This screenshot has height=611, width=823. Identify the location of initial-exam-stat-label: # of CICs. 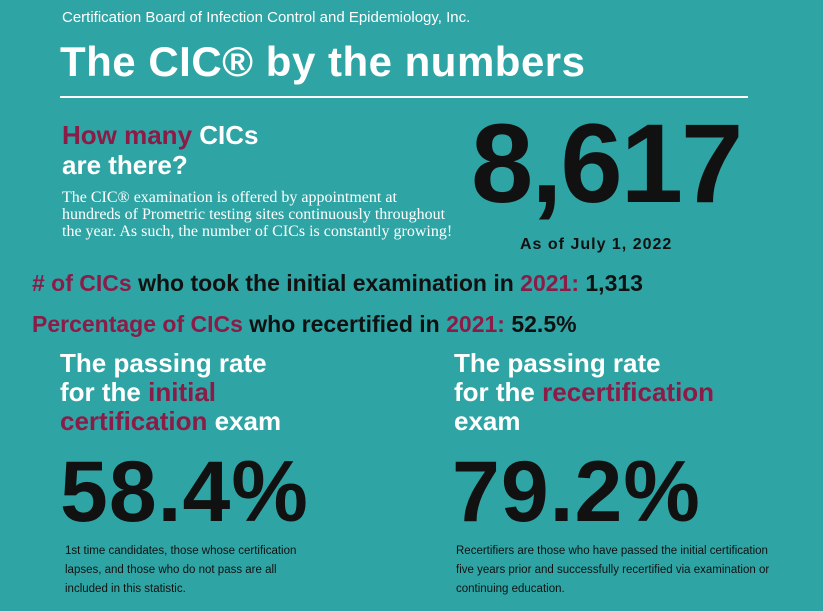
(82, 283).